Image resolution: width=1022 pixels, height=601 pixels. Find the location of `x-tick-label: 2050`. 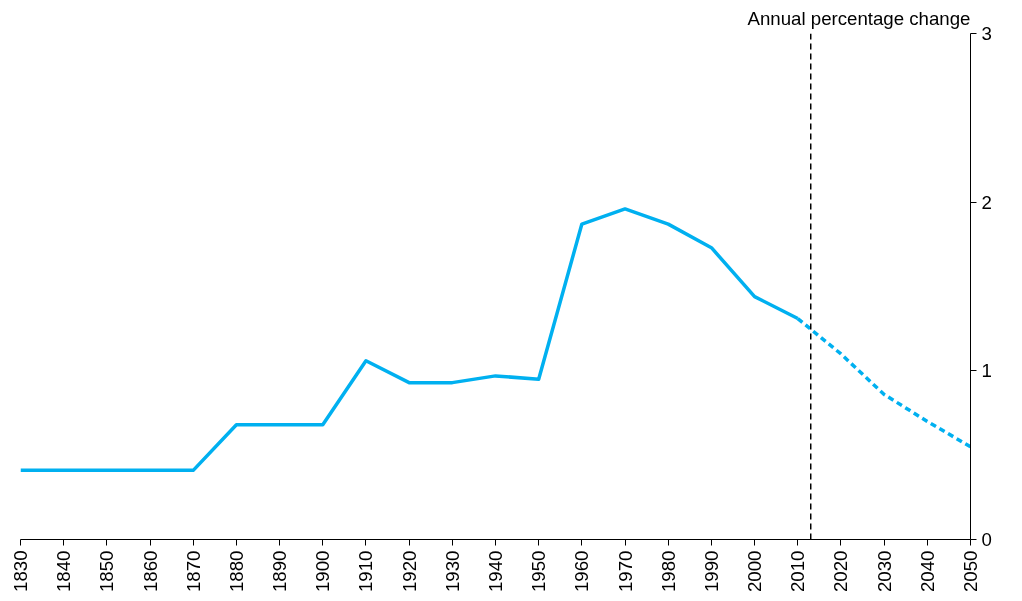

x-tick-label: 2050 is located at coordinates (970, 571).